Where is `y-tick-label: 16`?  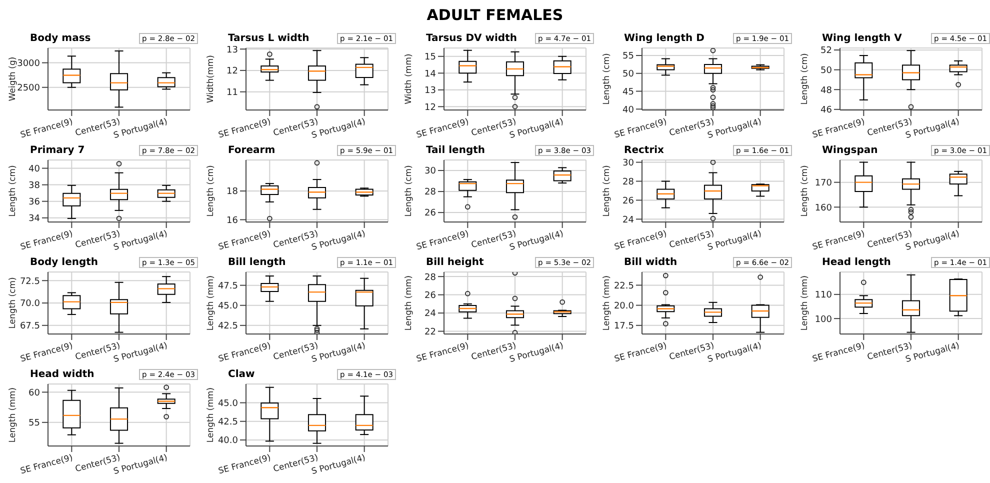 y-tick-label: 16 is located at coordinates (232, 221).